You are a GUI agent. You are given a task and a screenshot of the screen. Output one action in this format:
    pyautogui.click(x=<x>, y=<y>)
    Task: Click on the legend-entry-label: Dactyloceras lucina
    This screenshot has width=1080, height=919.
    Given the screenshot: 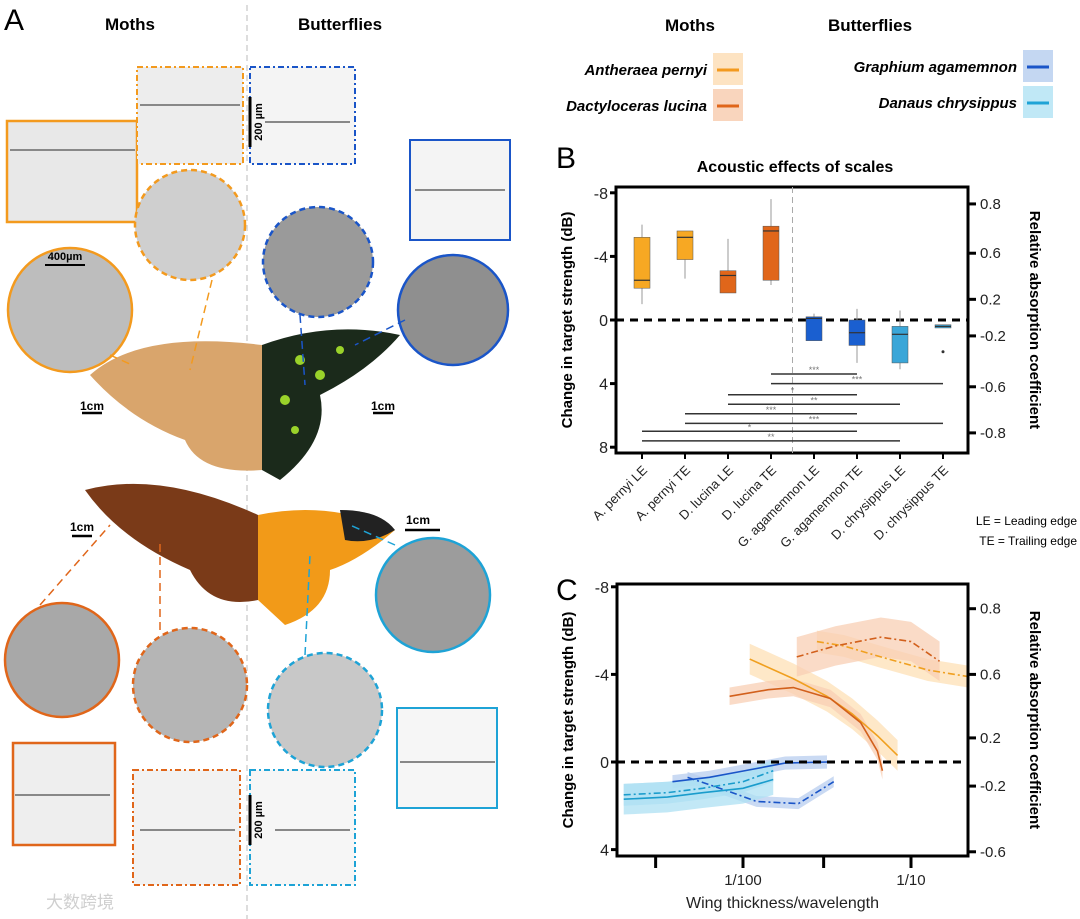 What is the action you would take?
    pyautogui.click(x=636, y=106)
    